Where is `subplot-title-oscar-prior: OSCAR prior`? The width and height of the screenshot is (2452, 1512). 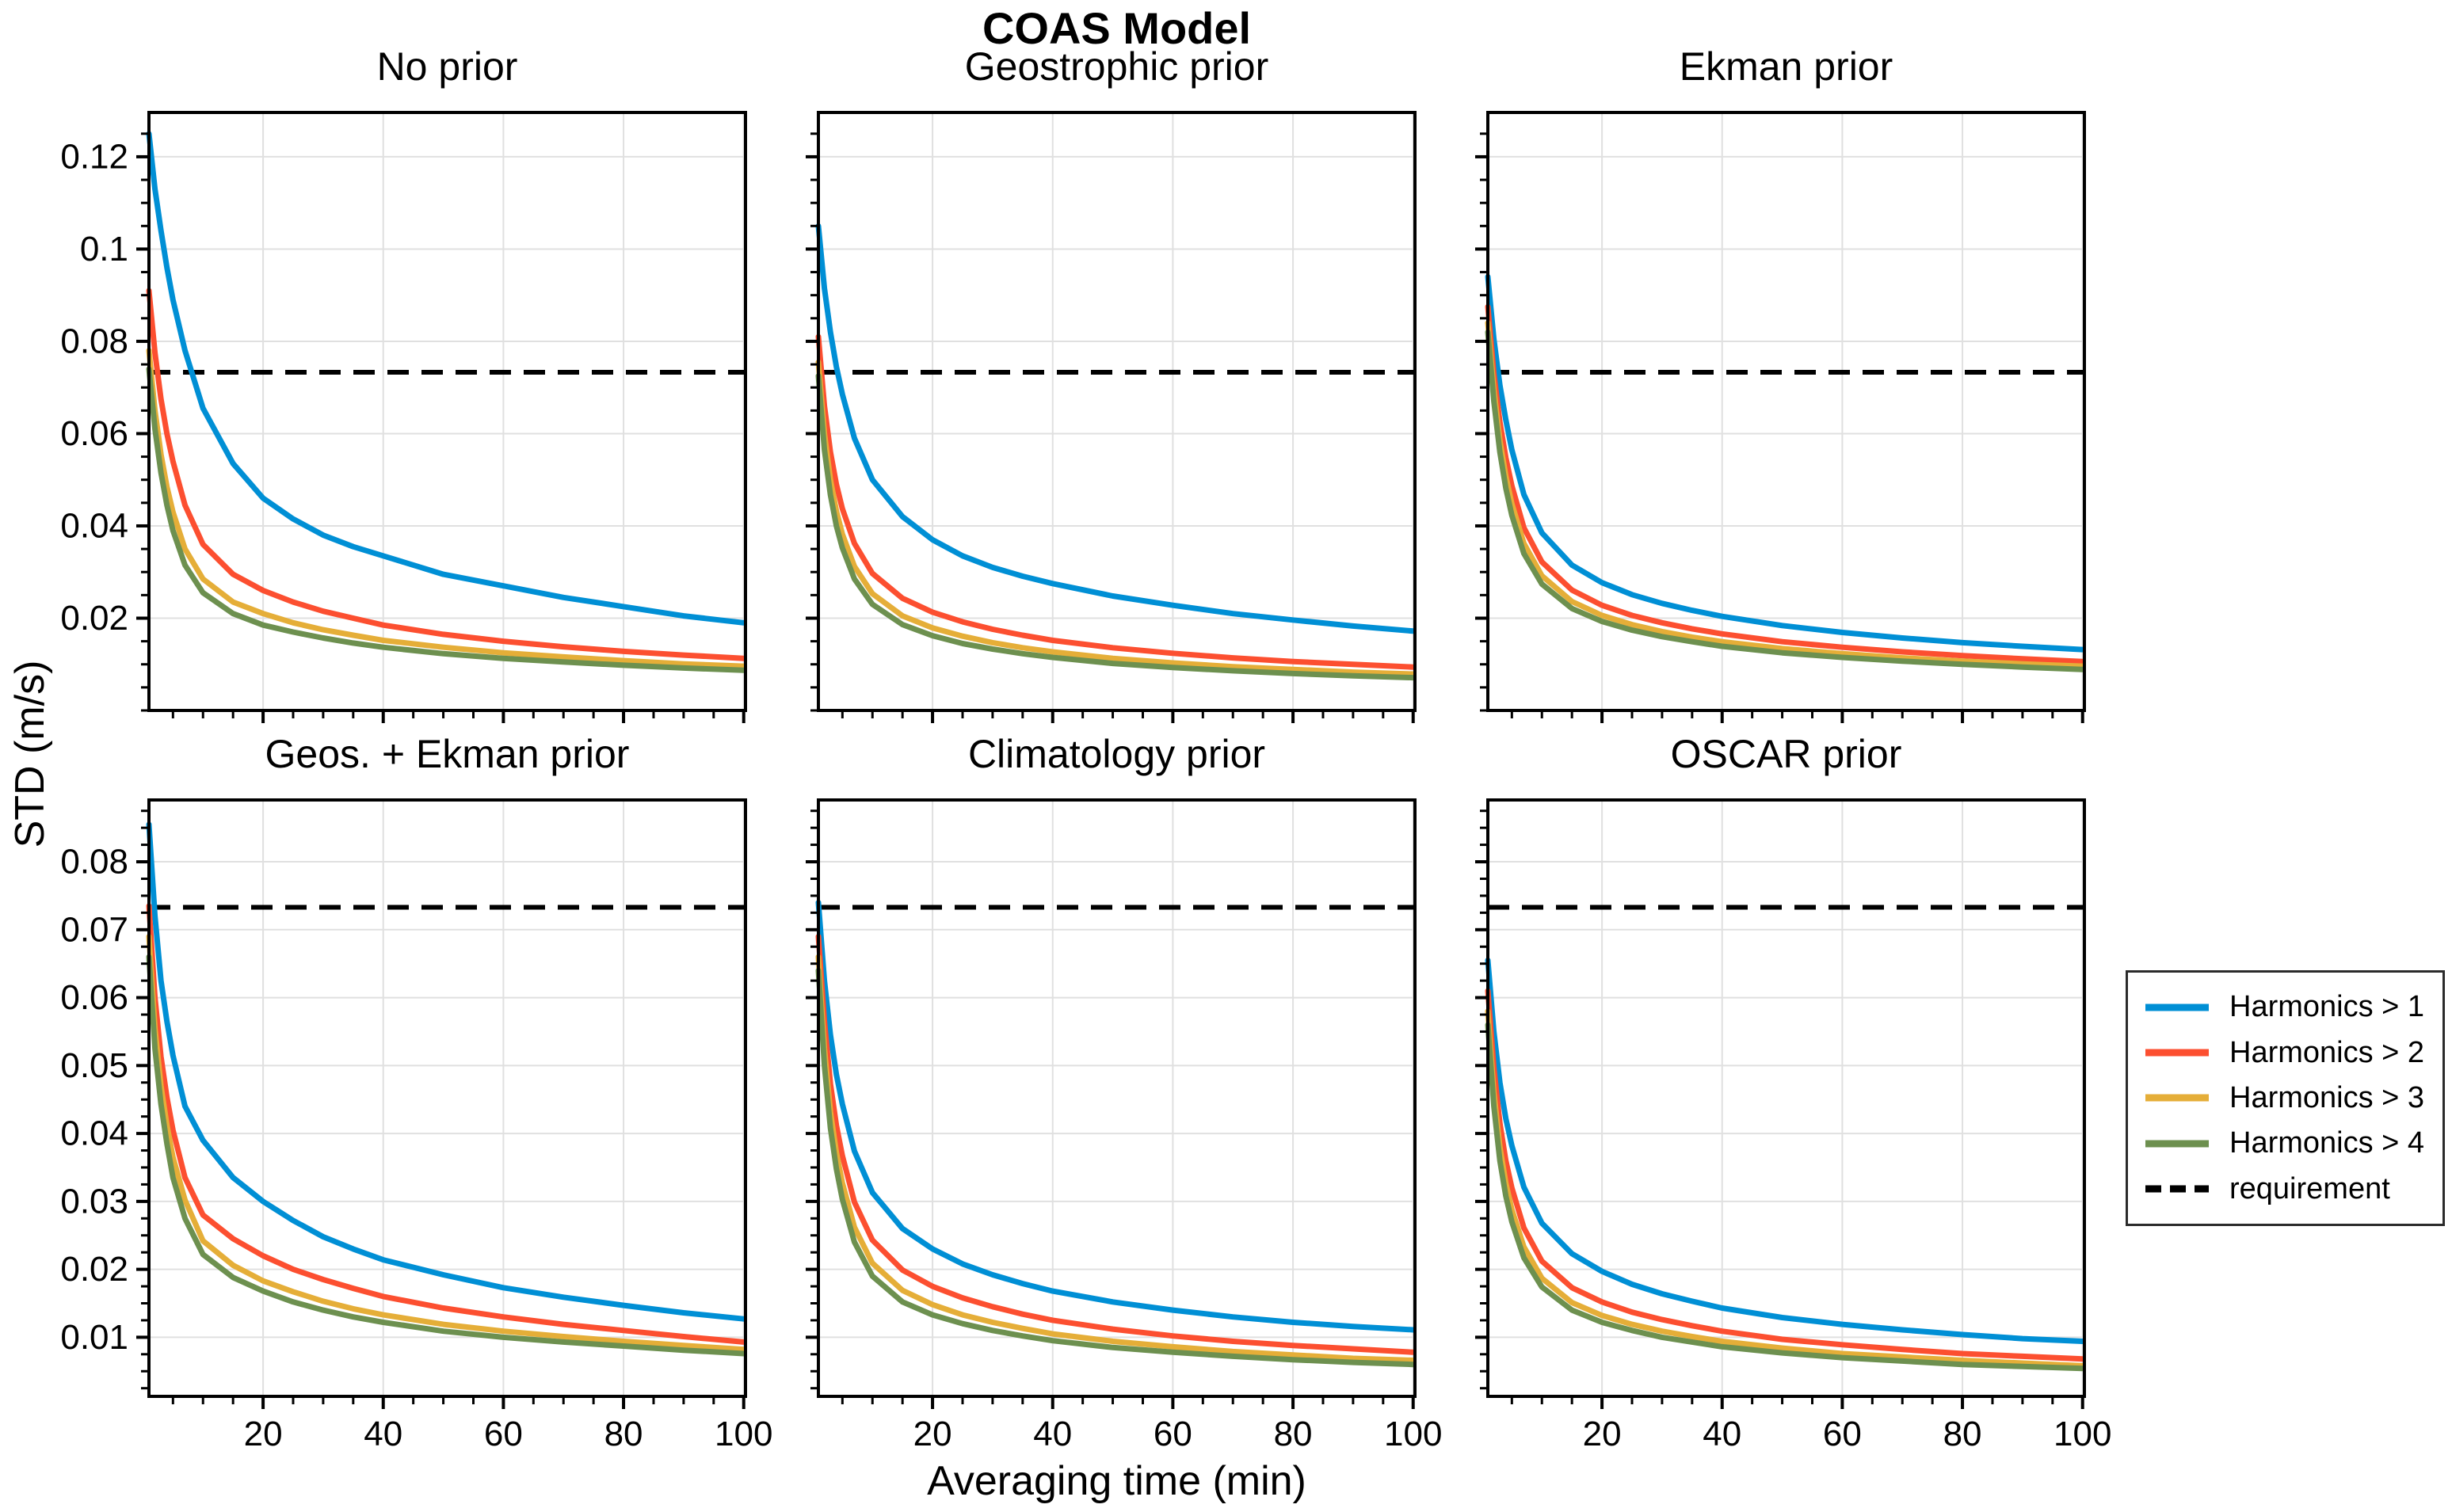
subplot-title-oscar-prior: OSCAR prior is located at coordinates (1786, 754).